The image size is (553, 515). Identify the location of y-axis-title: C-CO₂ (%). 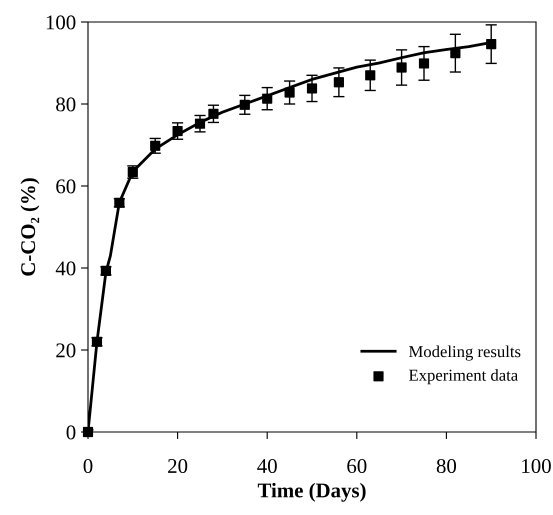
(30, 227).